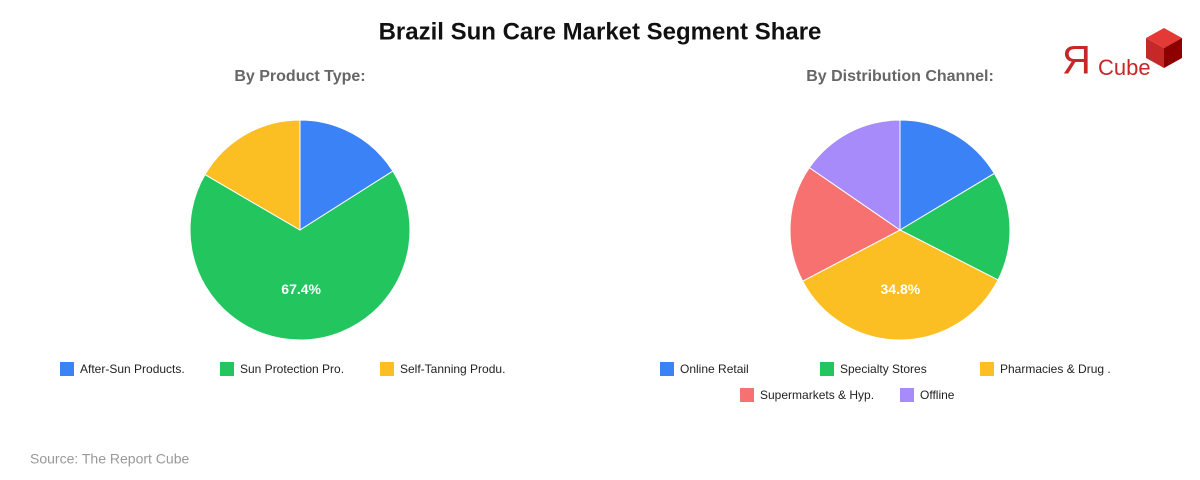 The image size is (1200, 480). What do you see at coordinates (817, 395) in the screenshot?
I see `legend-label: Supermarkets & Hyp.` at bounding box center [817, 395].